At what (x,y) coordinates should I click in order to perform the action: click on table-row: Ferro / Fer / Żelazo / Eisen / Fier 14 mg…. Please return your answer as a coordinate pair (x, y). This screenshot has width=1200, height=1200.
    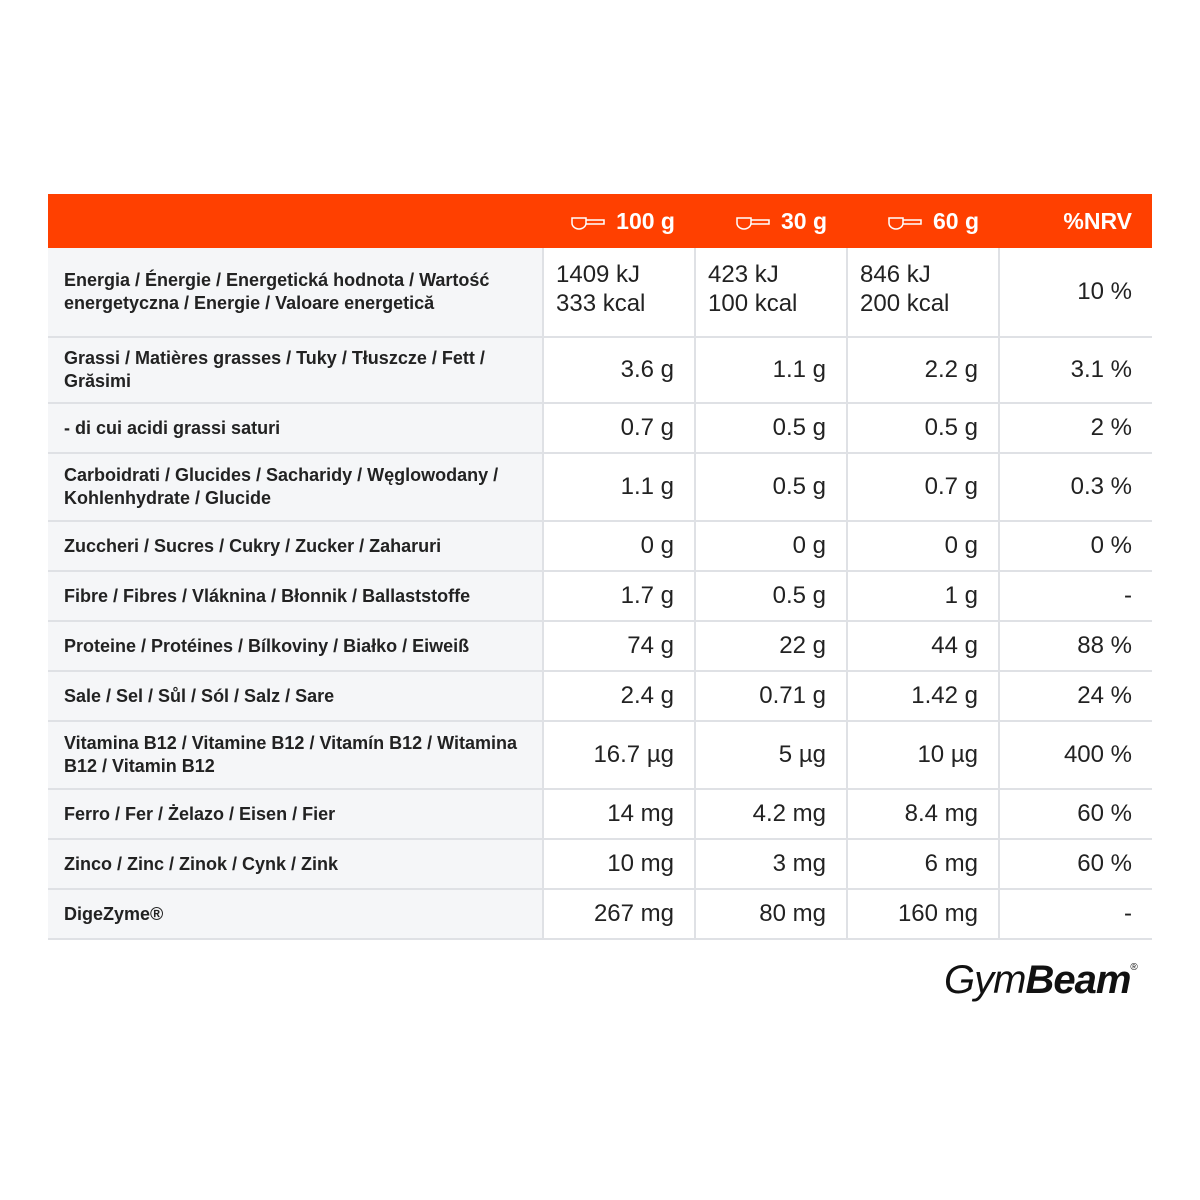
    Looking at the image, I should click on (600, 814).